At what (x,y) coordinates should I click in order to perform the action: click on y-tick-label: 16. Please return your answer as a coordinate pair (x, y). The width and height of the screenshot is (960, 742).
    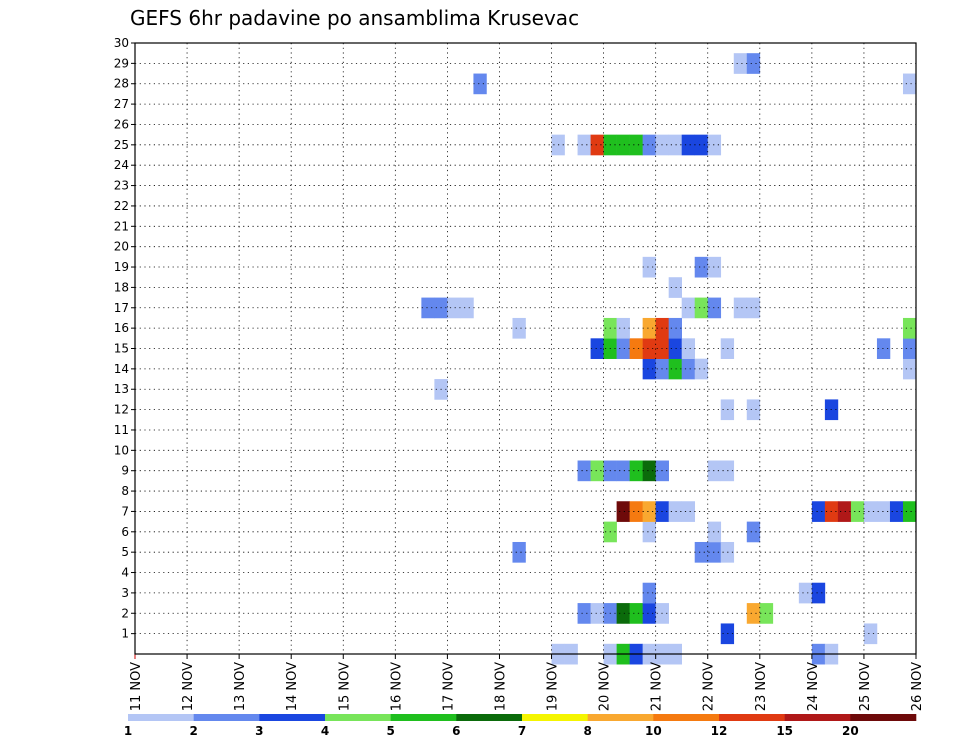
    Looking at the image, I should click on (121, 328).